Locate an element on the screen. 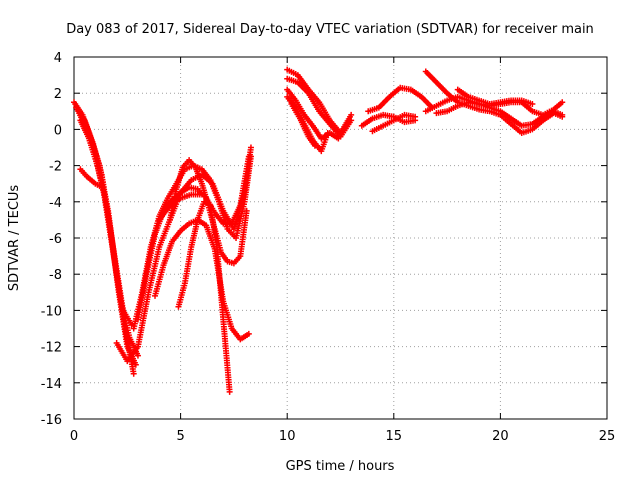 The image size is (640, 480). y-axis-label: SDTVAR / TECUs is located at coordinates (14, 238).